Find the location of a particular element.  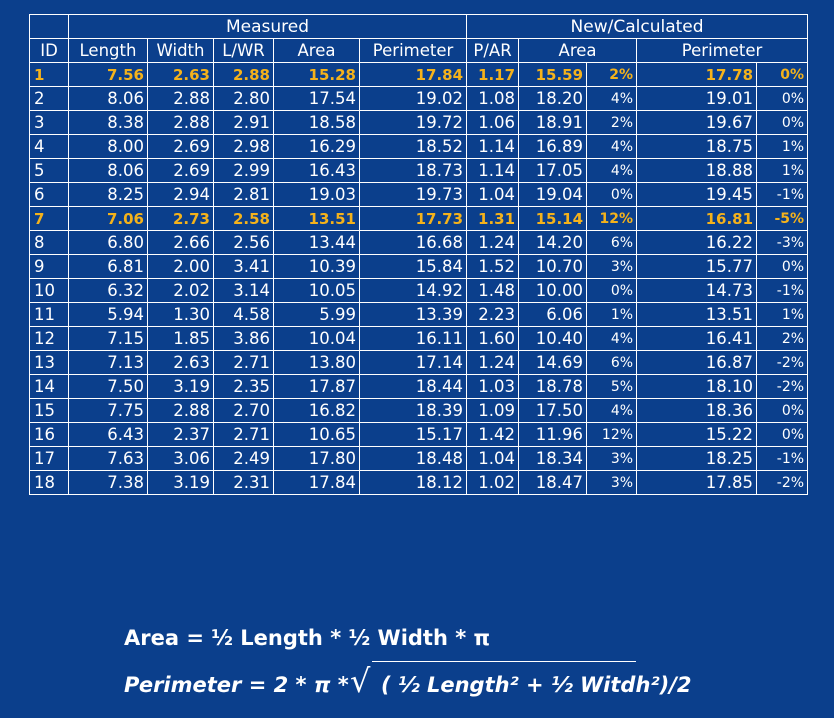

cell-lwr: 2.56 is located at coordinates (243, 242).